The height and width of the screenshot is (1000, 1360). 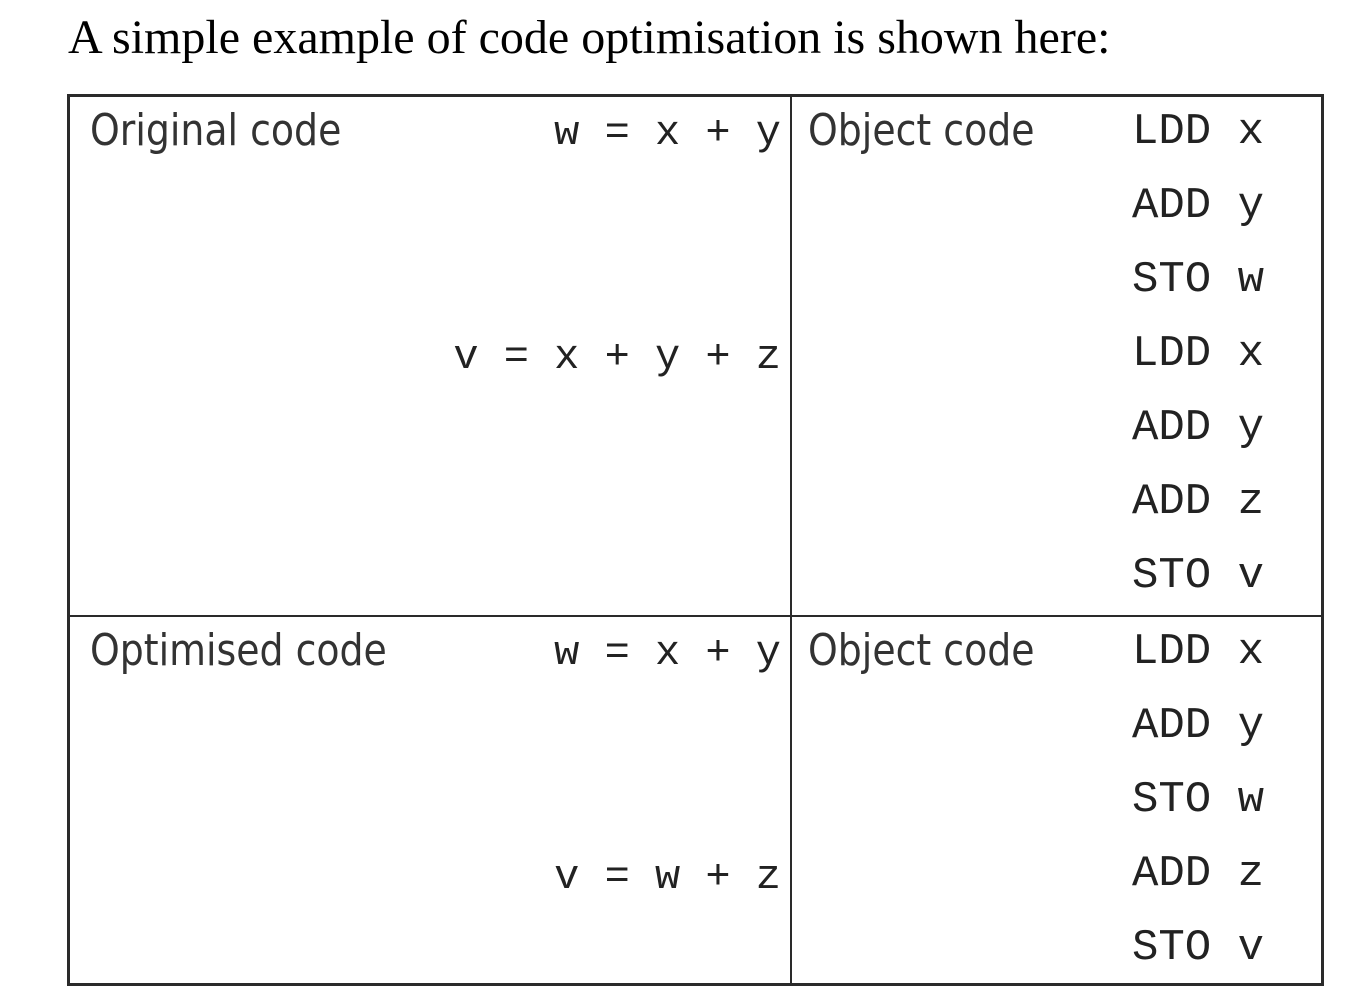 What do you see at coordinates (667, 877) in the screenshot?
I see `optimised-source-line: v = w + z` at bounding box center [667, 877].